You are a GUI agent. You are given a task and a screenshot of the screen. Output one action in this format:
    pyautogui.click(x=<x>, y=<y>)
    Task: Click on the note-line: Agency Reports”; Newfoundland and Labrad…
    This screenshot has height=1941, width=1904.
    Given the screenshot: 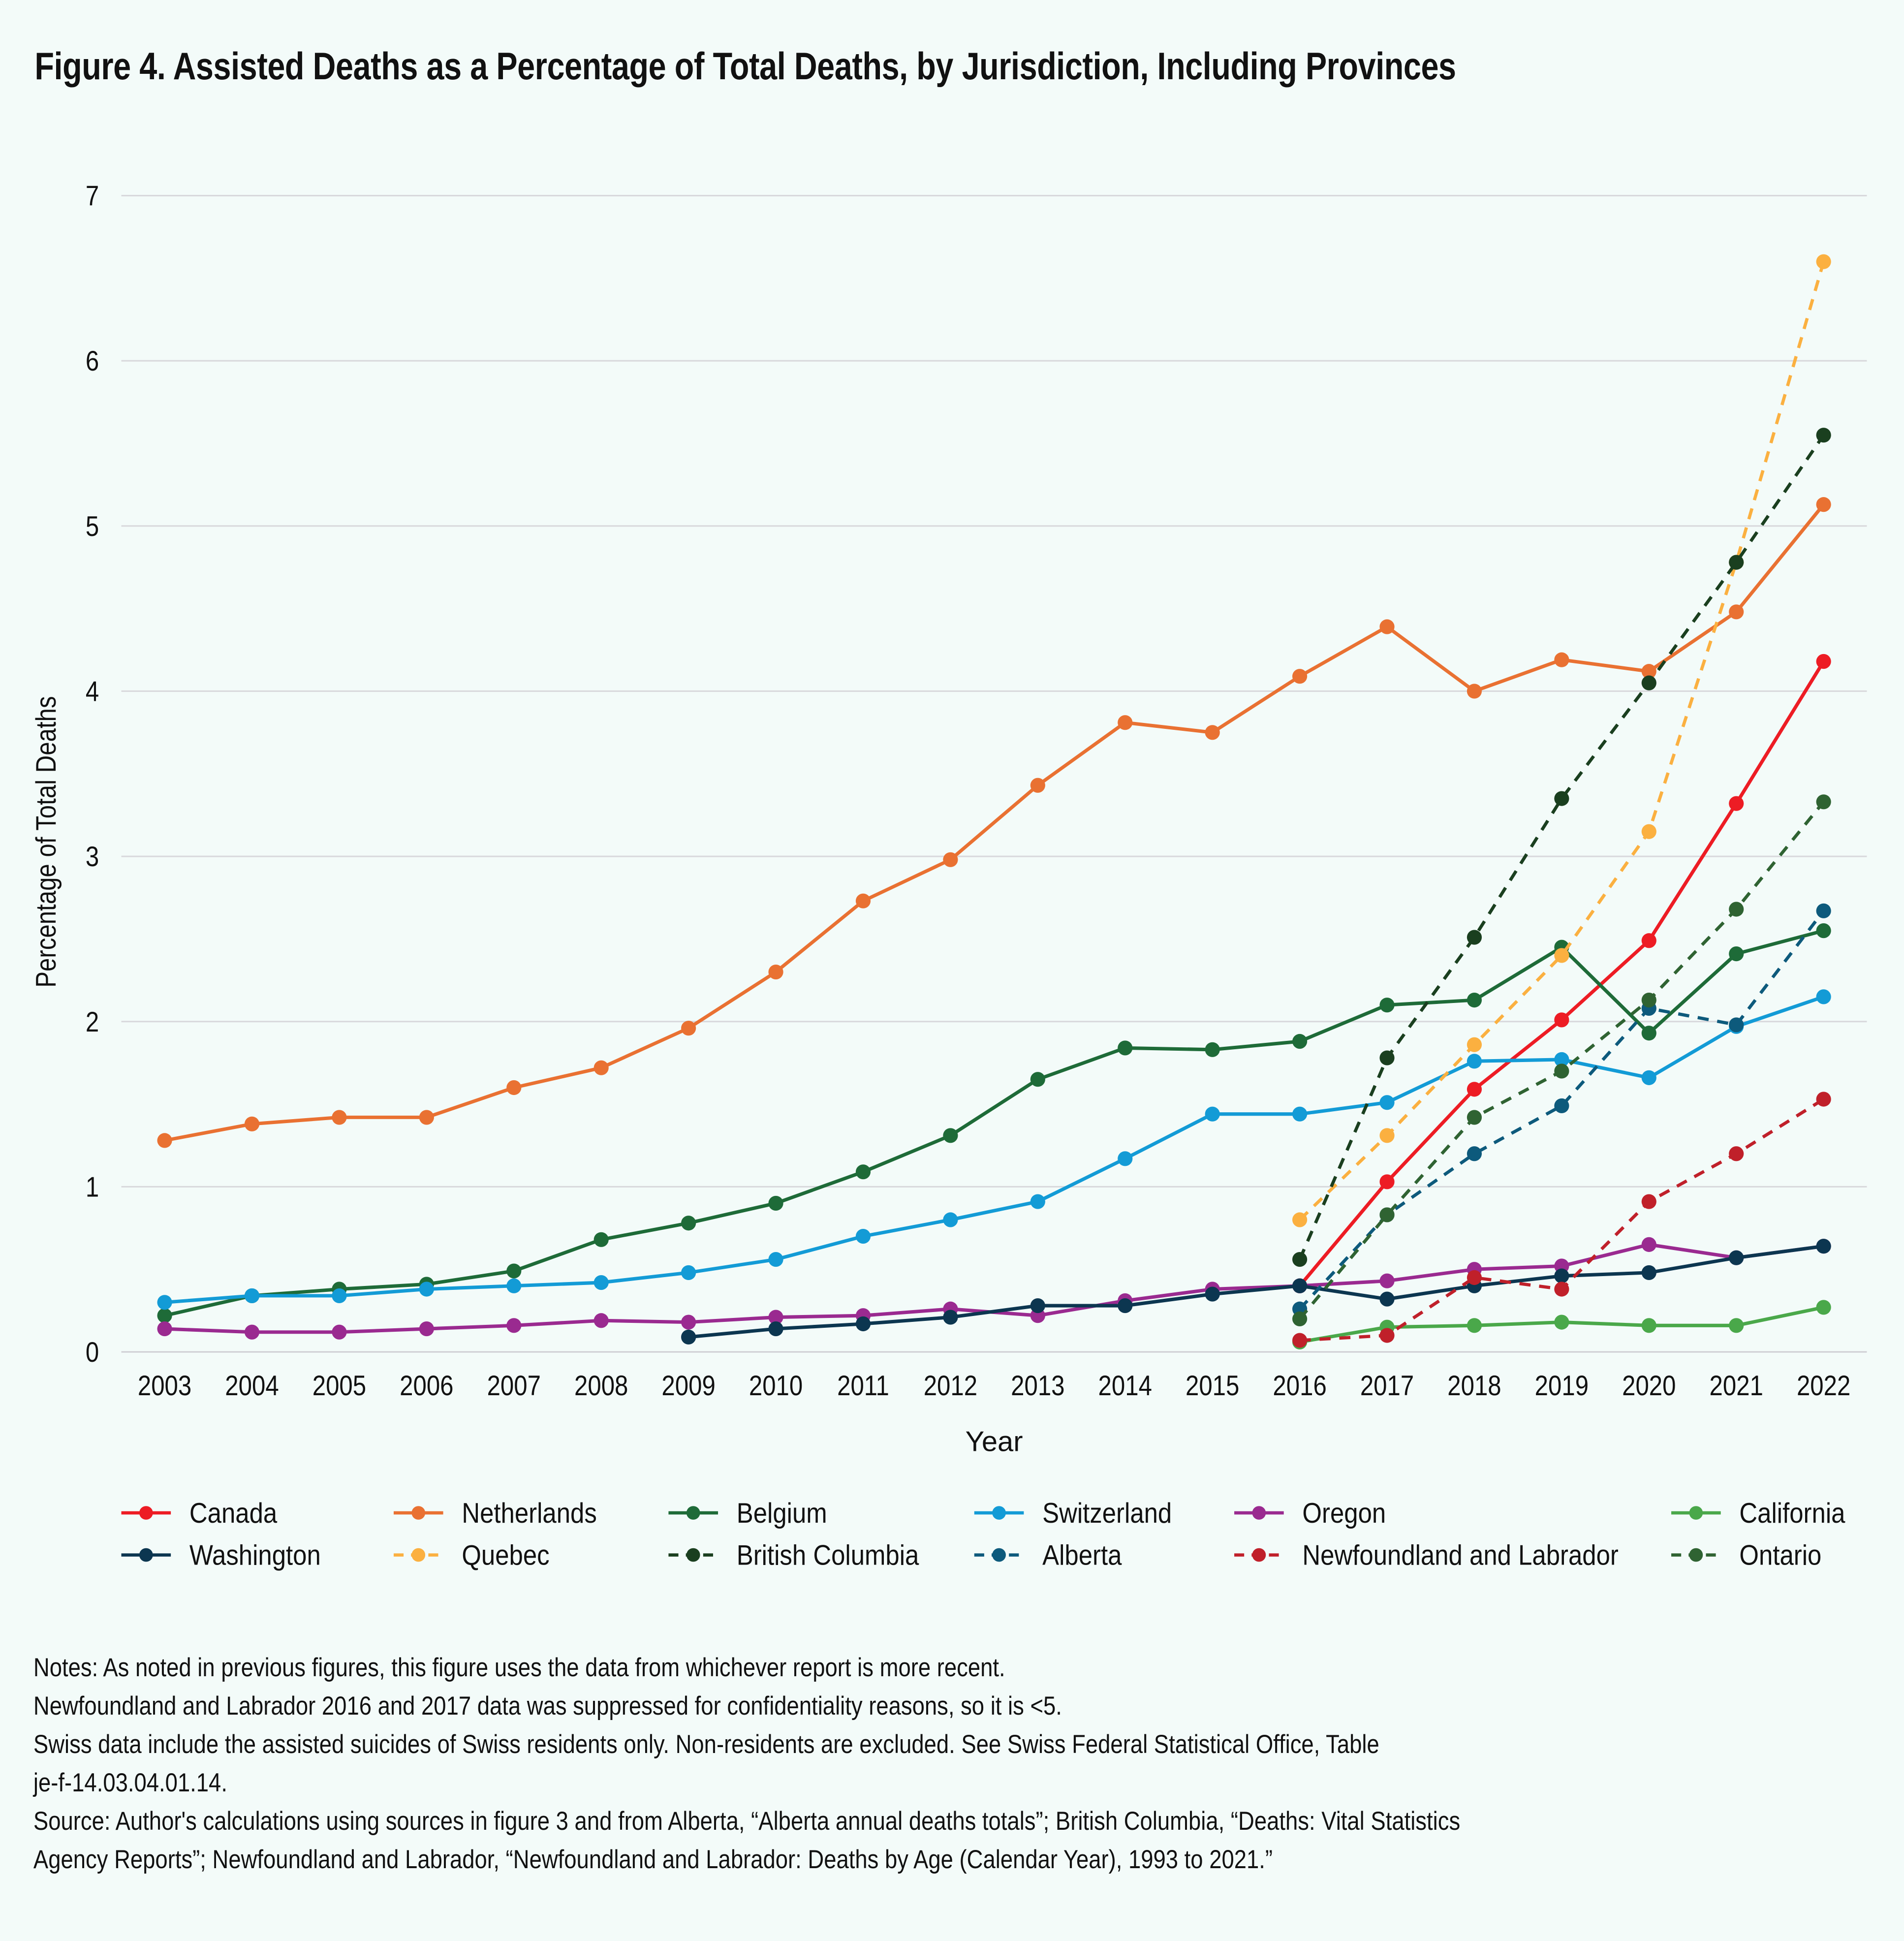 What is the action you would take?
    pyautogui.click(x=653, y=1860)
    